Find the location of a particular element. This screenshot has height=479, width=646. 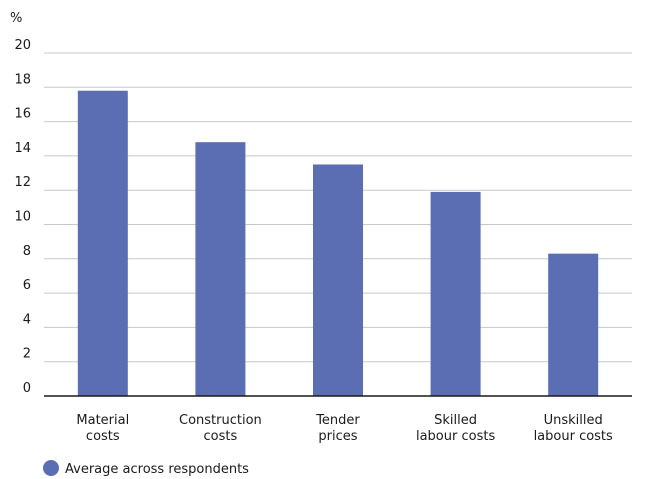

y-tick-label: 4 is located at coordinates (27, 319).